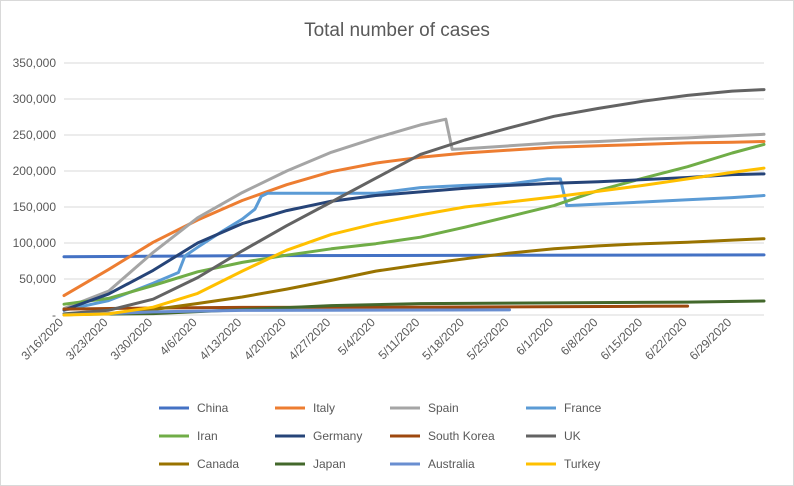 This screenshot has width=794, height=486. I want to click on legend-item-italy: Italy, so click(305, 408).